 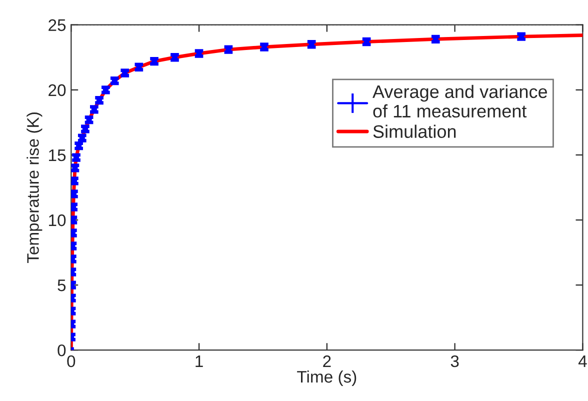 What do you see at coordinates (57, 220) in the screenshot?
I see `y-tick-label: 10` at bounding box center [57, 220].